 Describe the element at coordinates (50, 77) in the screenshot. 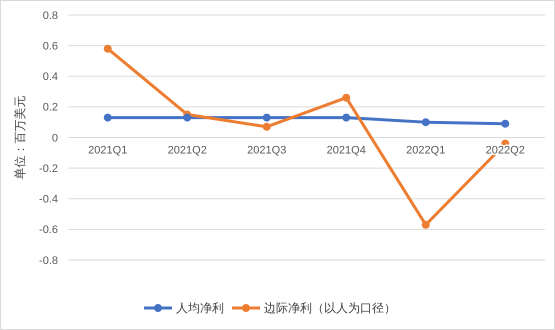

I see `y-tick-label: 0.4` at that location.